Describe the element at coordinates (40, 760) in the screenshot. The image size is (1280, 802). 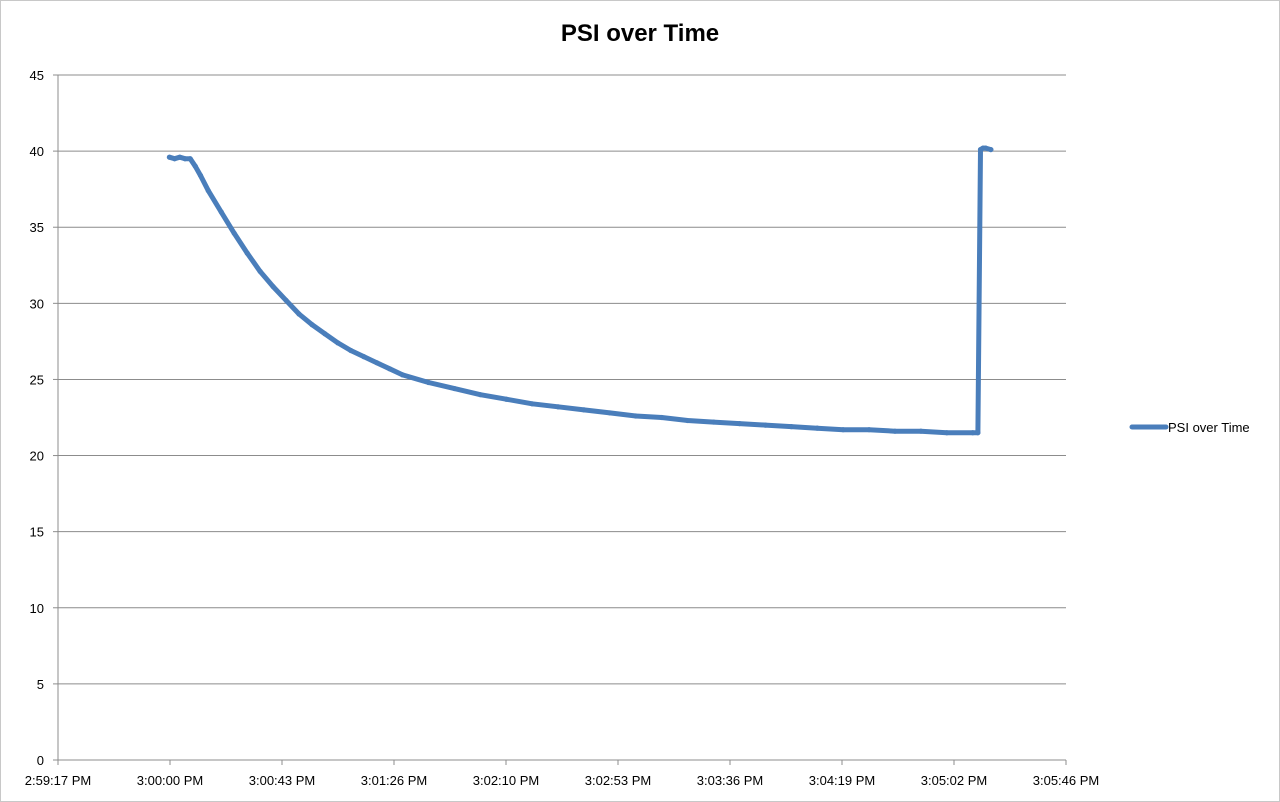
I see `y-tick-label: 0` at that location.